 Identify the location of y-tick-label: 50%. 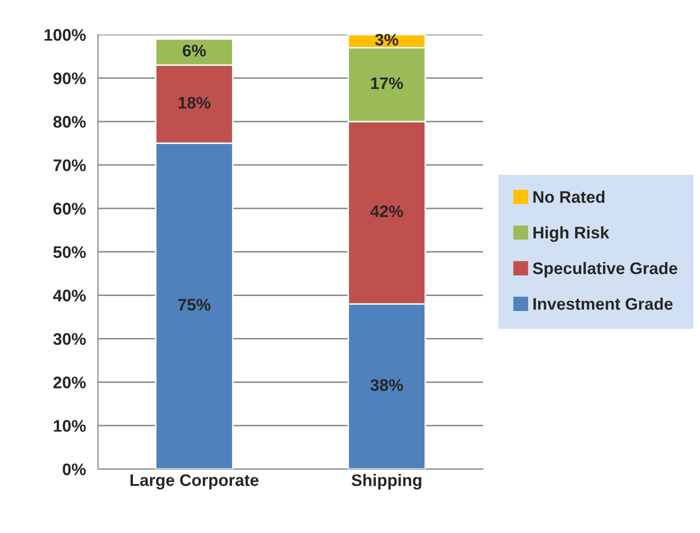
(69, 252).